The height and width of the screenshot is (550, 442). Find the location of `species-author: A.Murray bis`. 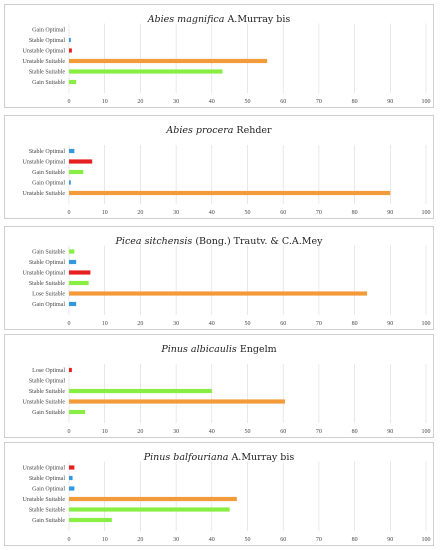

species-author: A.Murray bis is located at coordinates (257, 19).